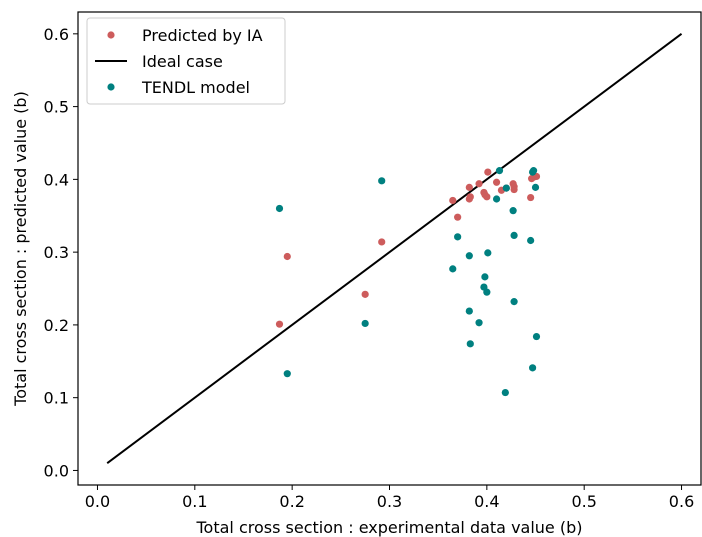 This screenshot has width=702, height=537. Describe the element at coordinates (97, 501) in the screenshot. I see `x-tick-label: 0.0` at that location.